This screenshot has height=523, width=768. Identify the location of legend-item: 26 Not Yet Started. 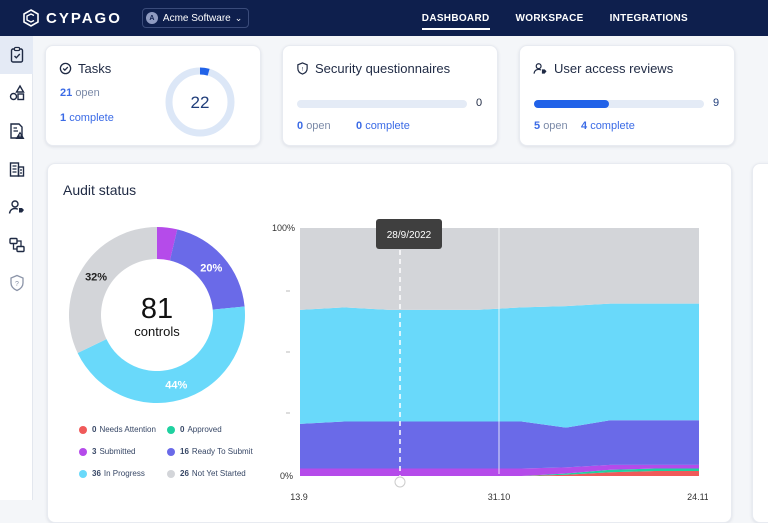
(206, 473).